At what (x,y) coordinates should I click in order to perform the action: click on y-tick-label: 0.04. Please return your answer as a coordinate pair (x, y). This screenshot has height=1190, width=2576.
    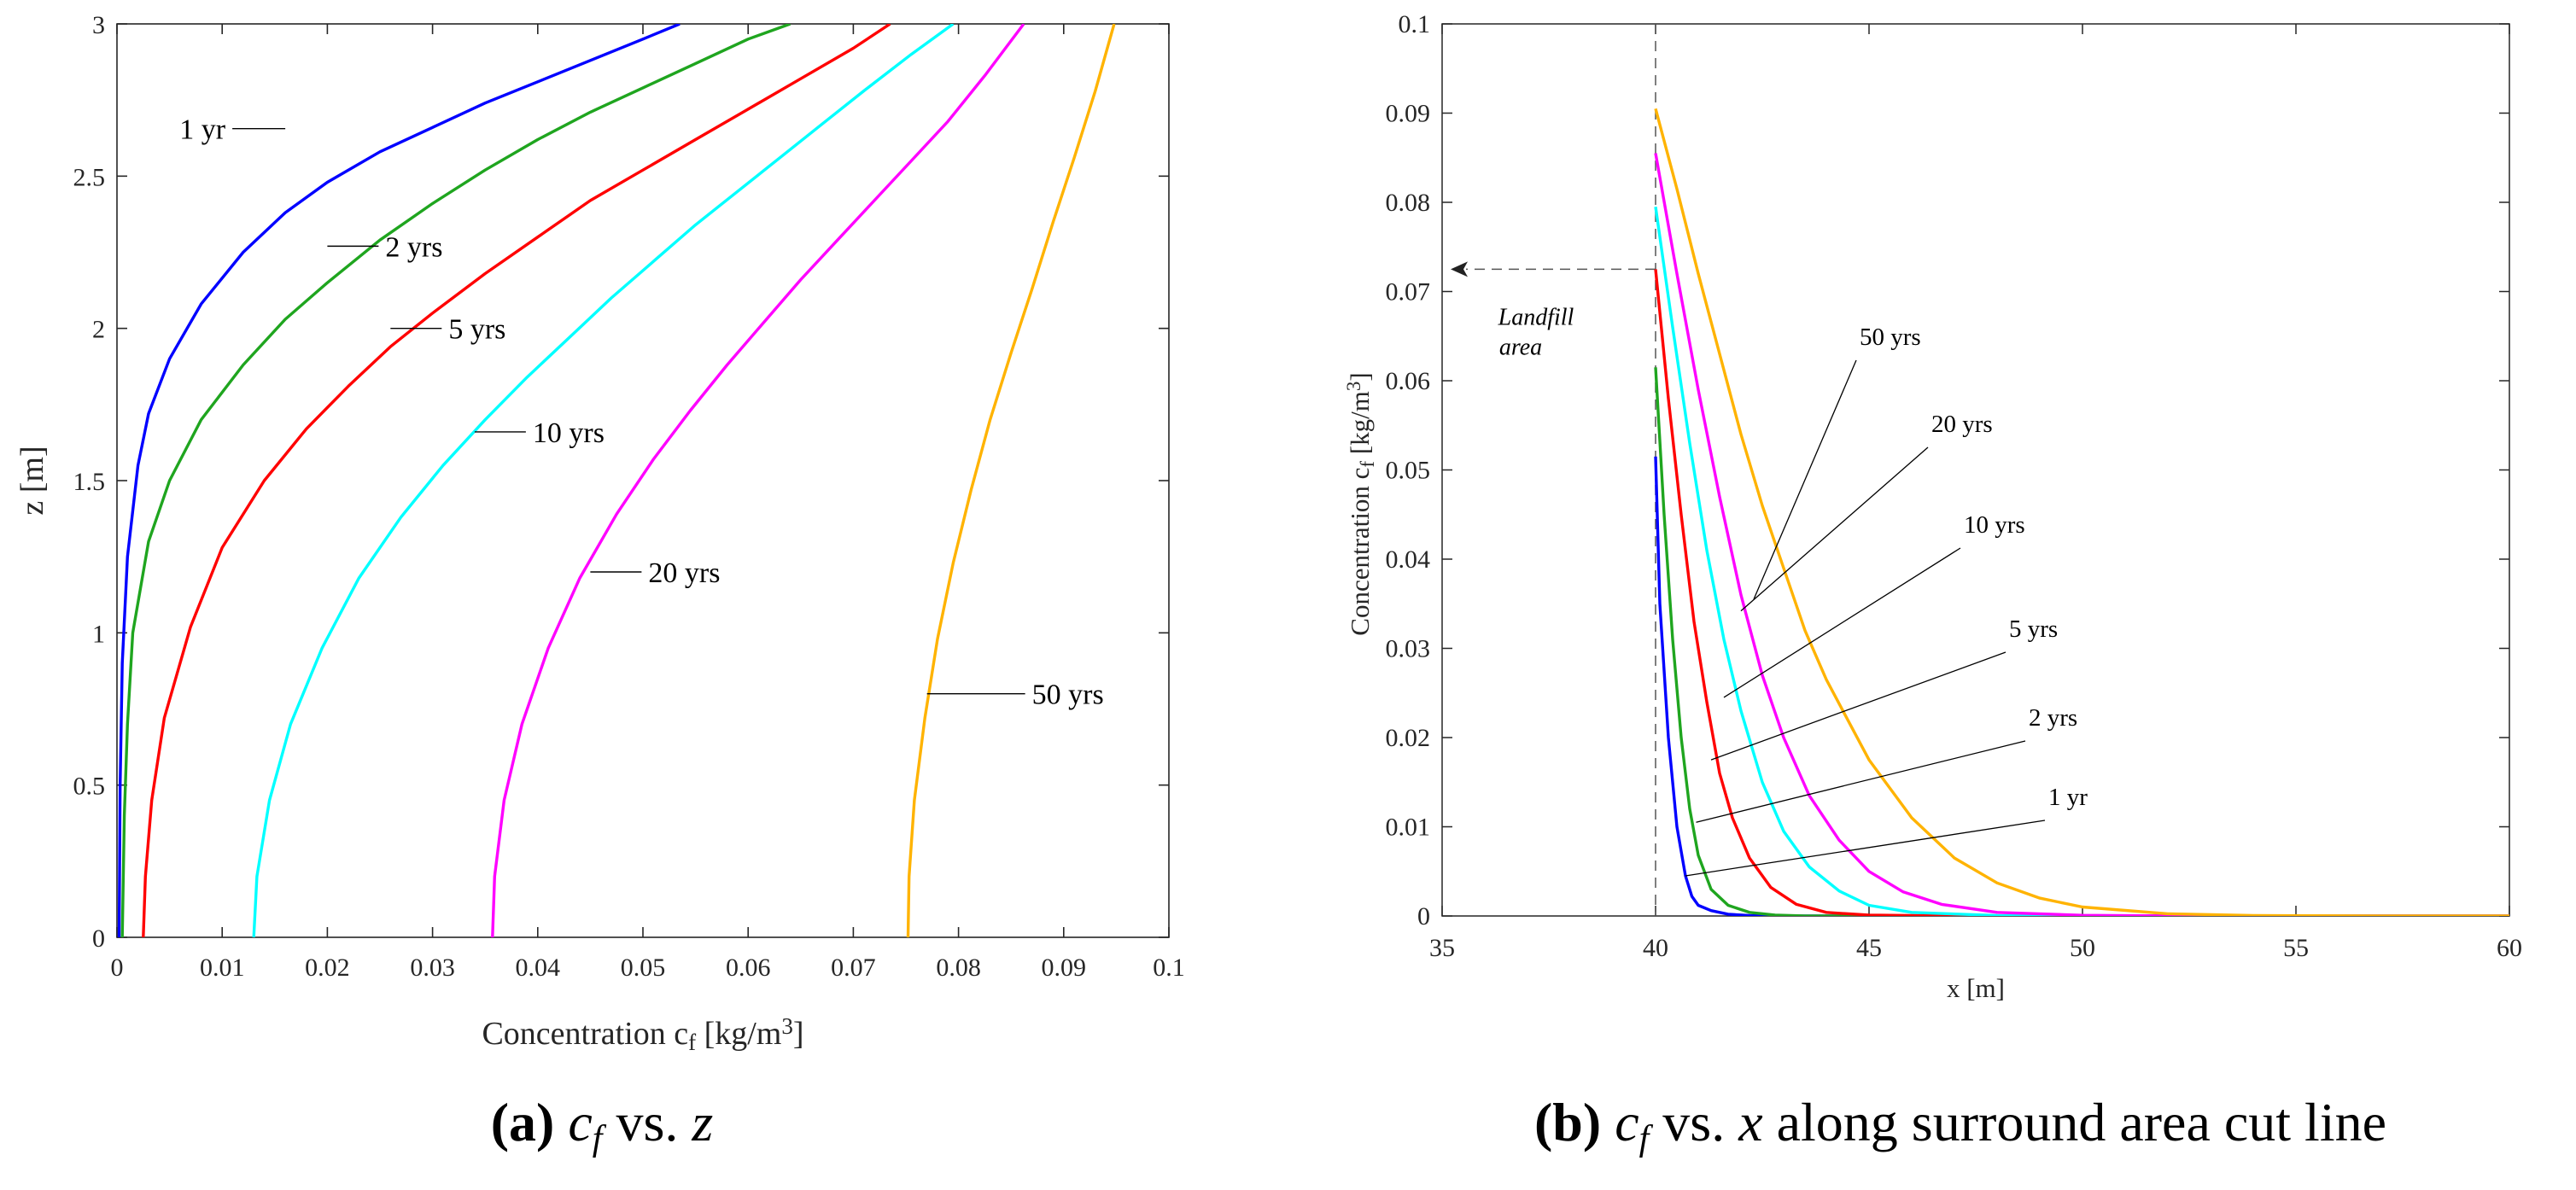
    Looking at the image, I should click on (1408, 559).